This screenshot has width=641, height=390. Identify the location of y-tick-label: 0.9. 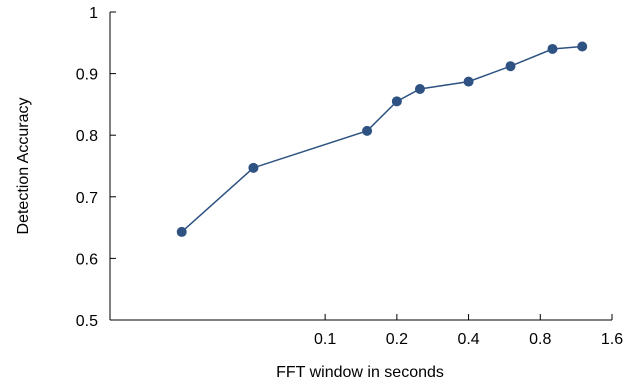
(87, 75).